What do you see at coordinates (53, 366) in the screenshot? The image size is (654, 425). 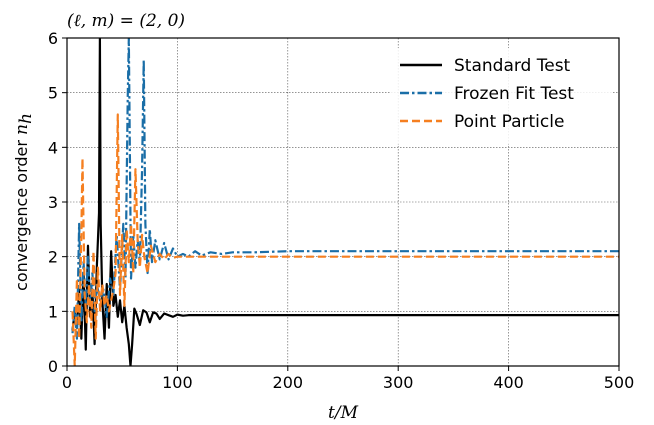 I see `y-tick-label: 0` at bounding box center [53, 366].